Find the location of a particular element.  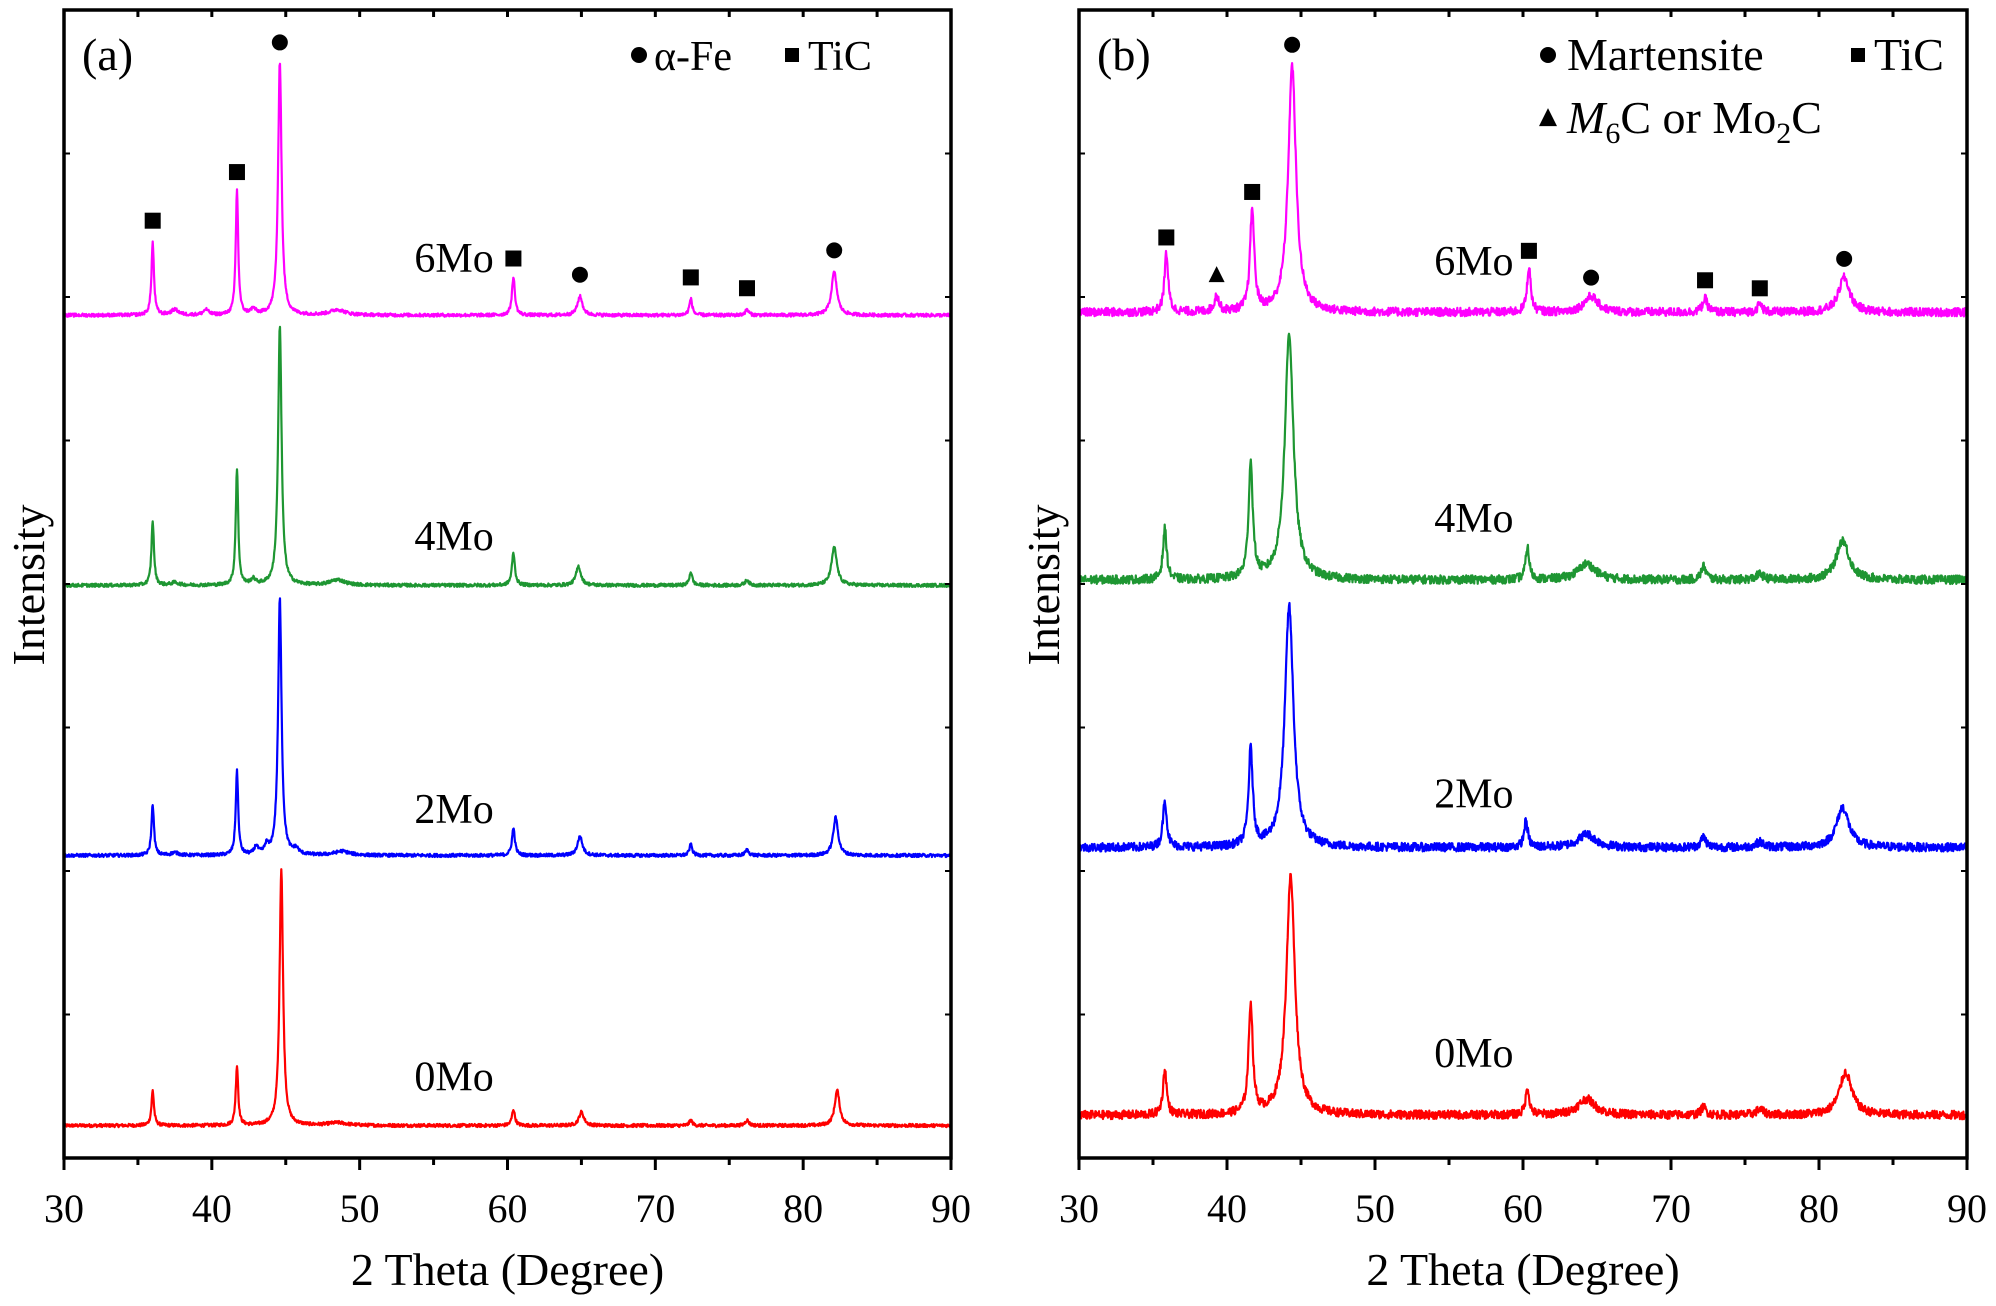

panel-label: (b) is located at coordinates (1124, 54).